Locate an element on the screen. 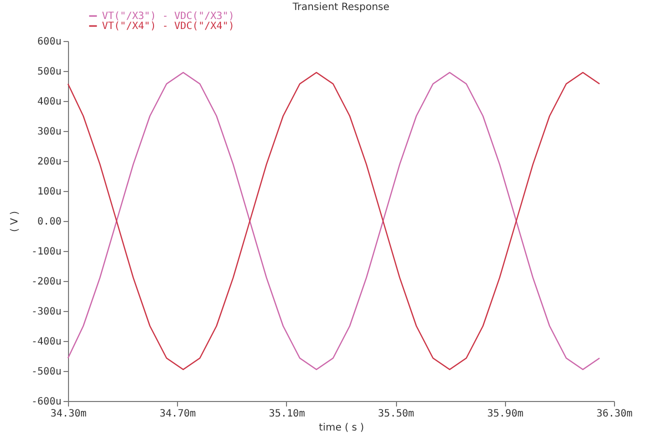  y-tick-label: 300u is located at coordinates (49, 132).